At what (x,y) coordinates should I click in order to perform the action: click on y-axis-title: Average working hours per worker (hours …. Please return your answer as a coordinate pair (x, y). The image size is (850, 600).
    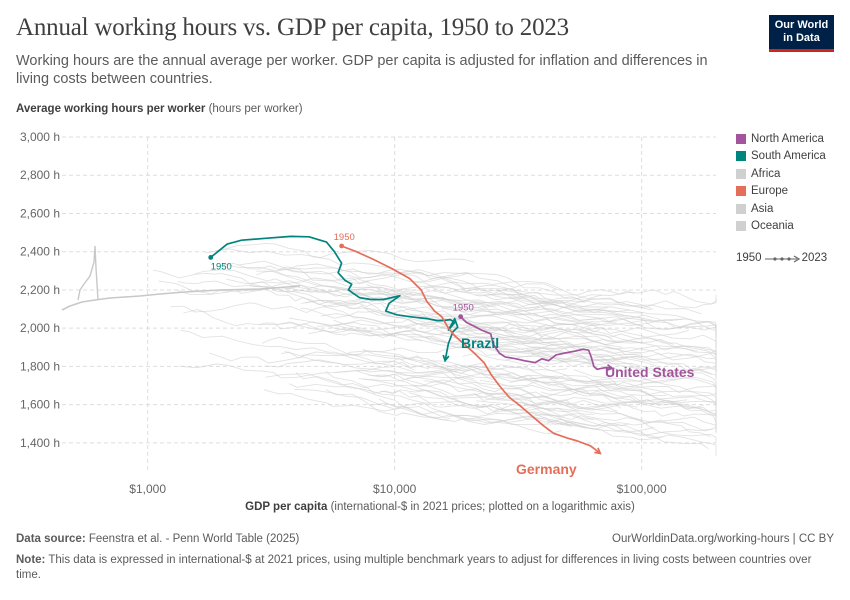
    Looking at the image, I should click on (159, 109).